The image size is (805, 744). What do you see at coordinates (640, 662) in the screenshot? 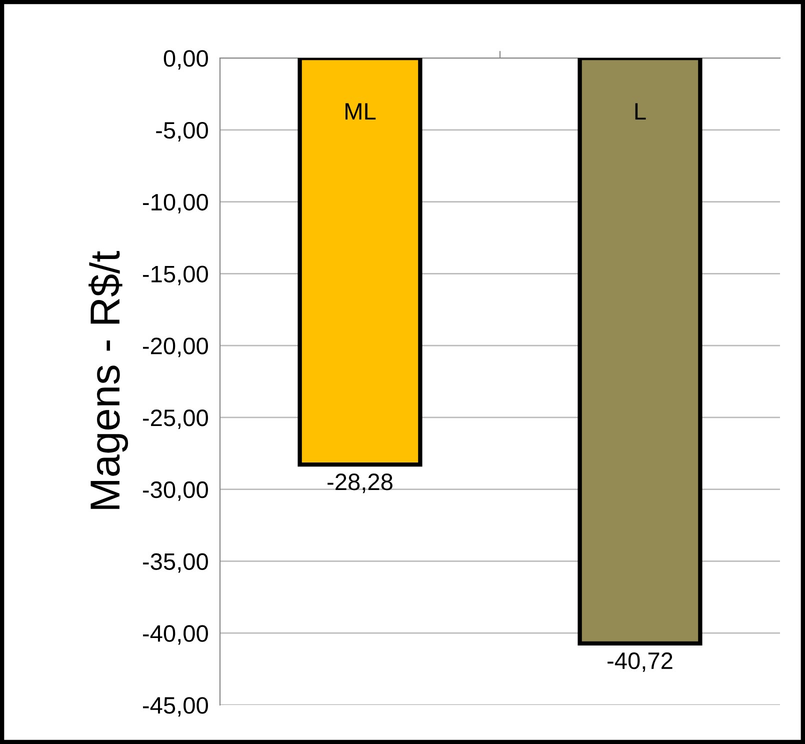
I see `data-label: -40,72` at bounding box center [640, 662].